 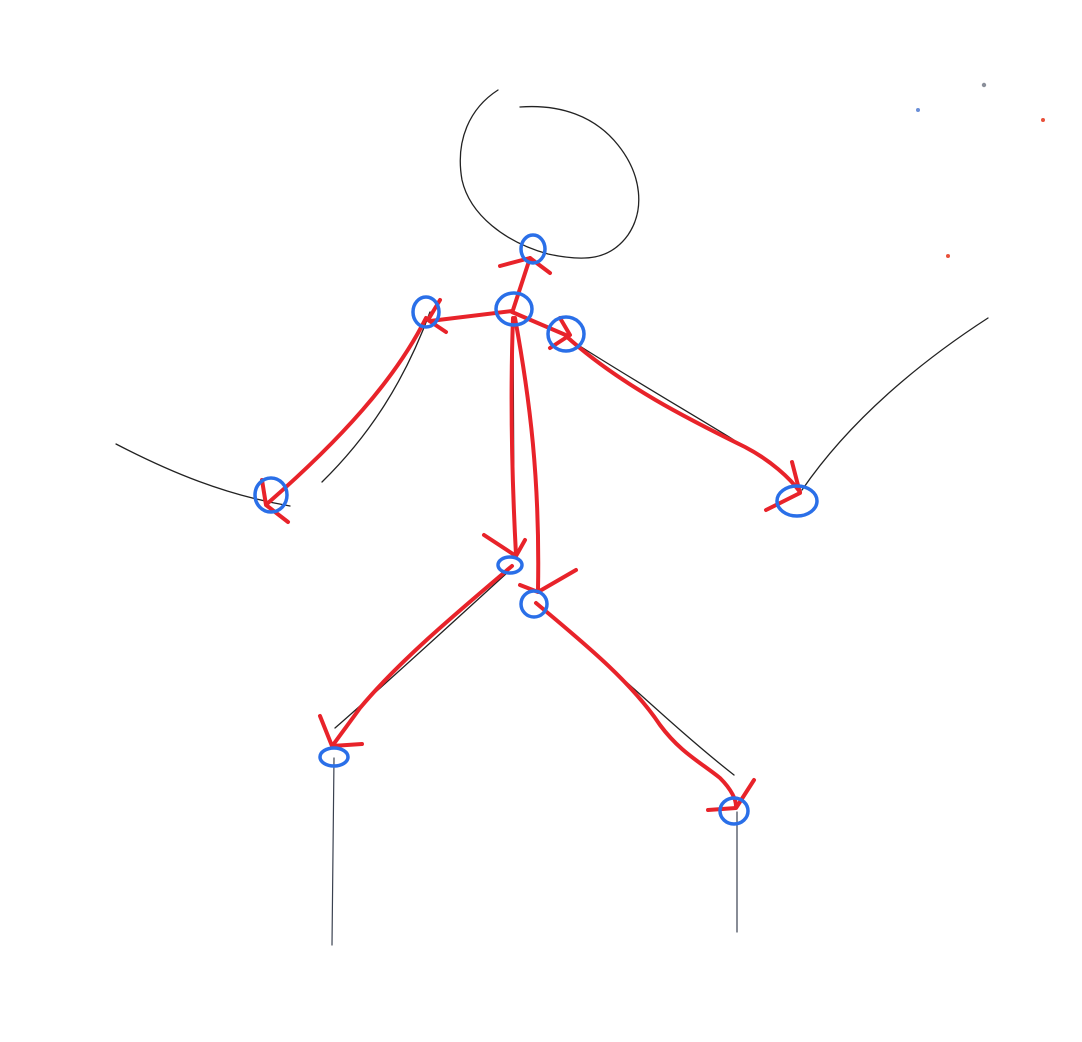 I want to click on left-hip-joint, so click(x=510, y=565).